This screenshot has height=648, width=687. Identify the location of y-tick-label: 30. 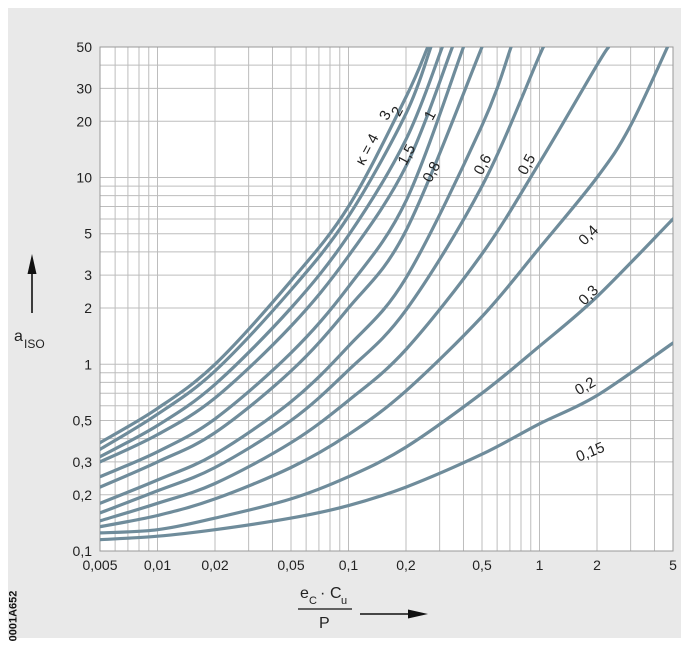
(84, 88).